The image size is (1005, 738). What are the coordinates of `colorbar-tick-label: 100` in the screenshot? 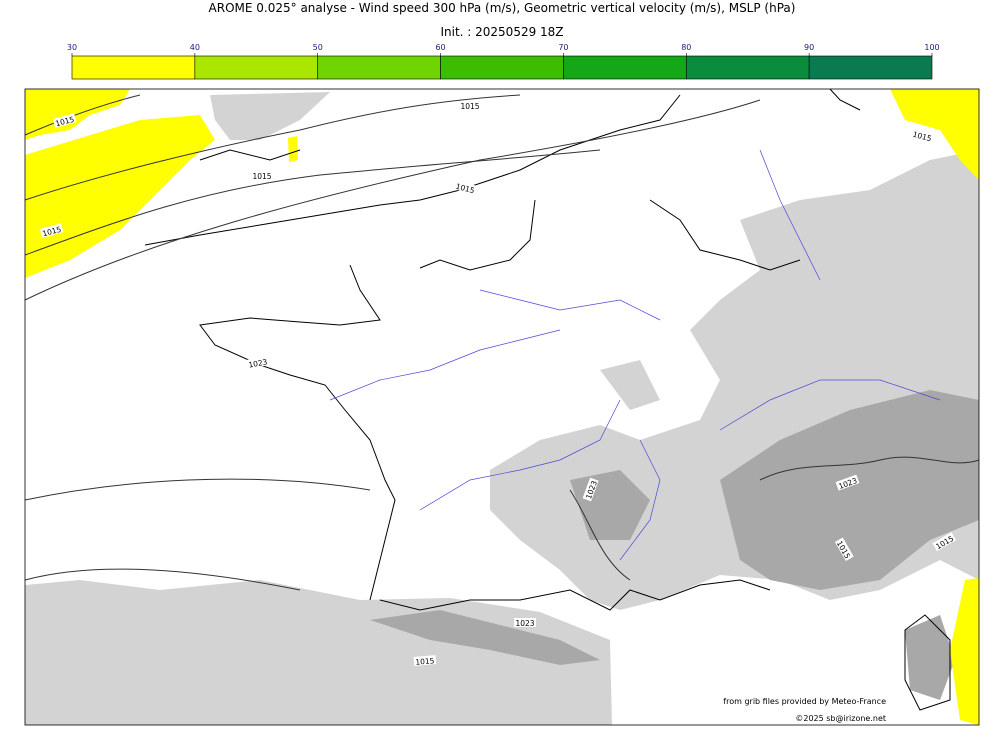 It's located at (931, 47).